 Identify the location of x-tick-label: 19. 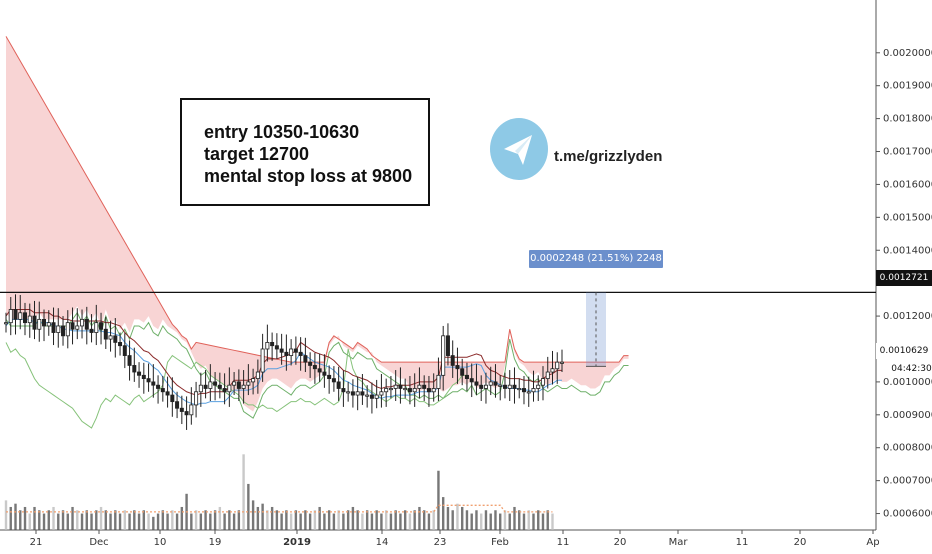
(215, 542).